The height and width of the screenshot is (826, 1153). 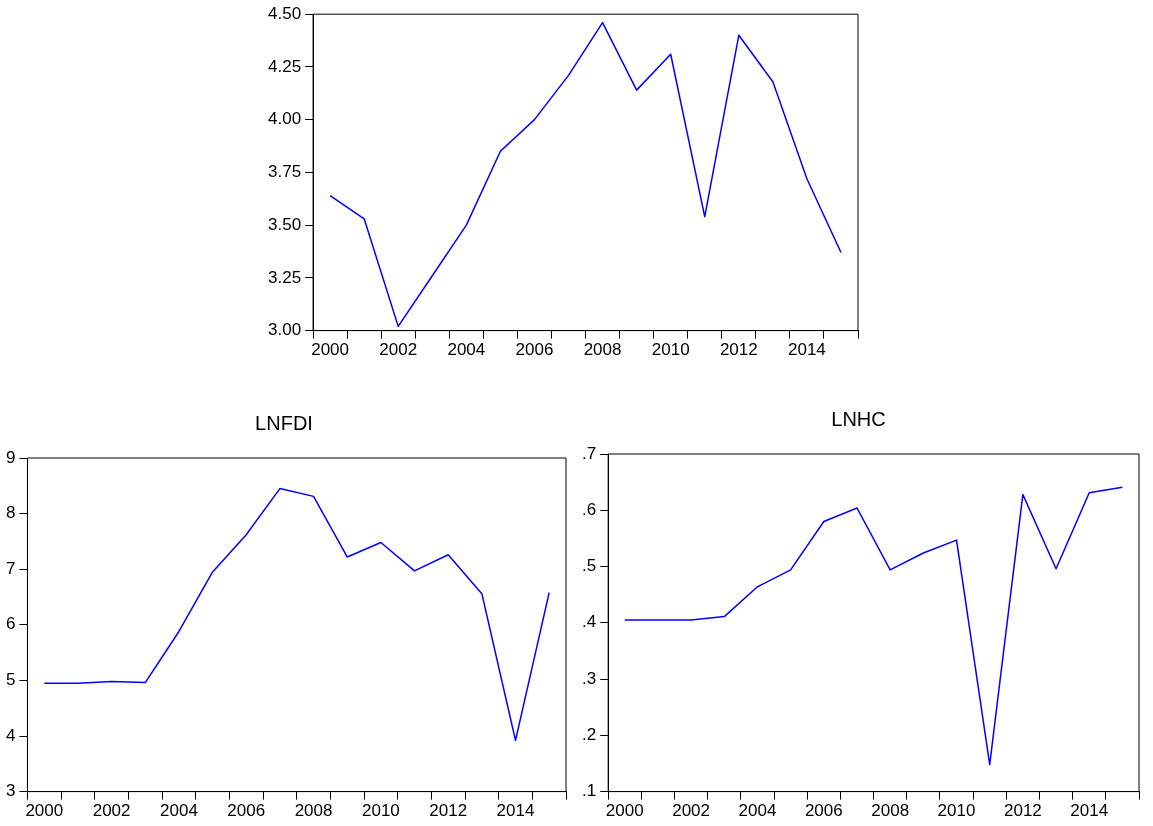 I want to click on y-tick-label: 3, so click(x=10, y=791).